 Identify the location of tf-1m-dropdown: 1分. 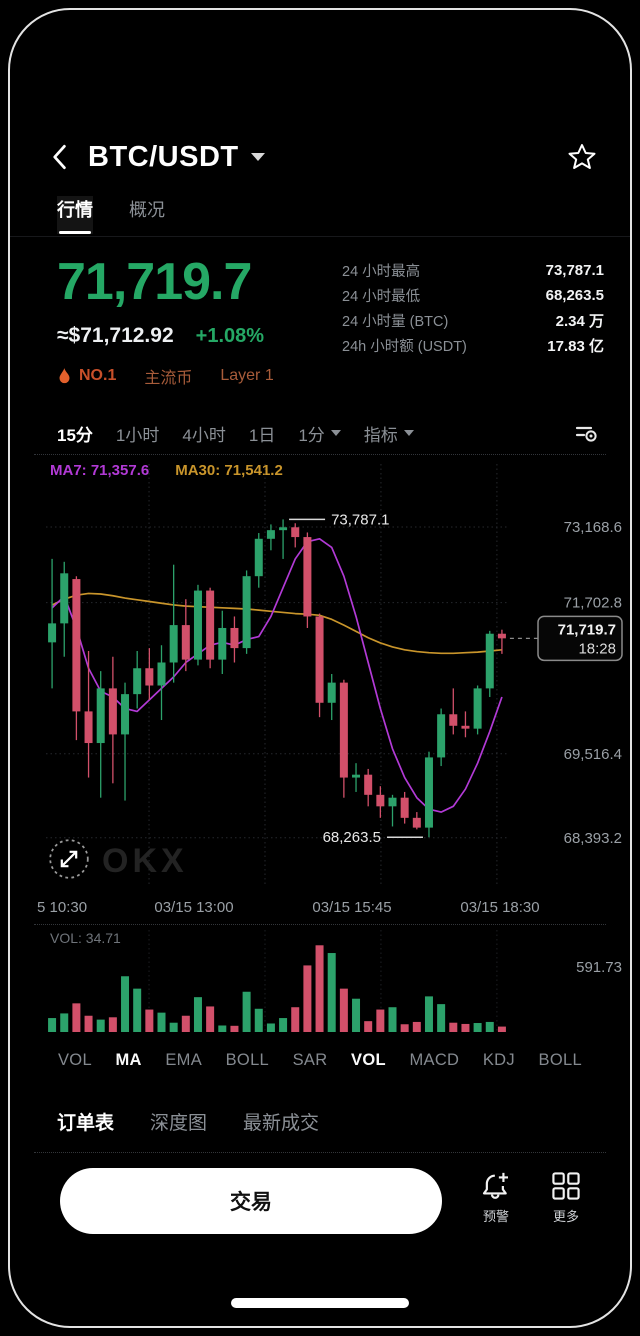
(319, 433).